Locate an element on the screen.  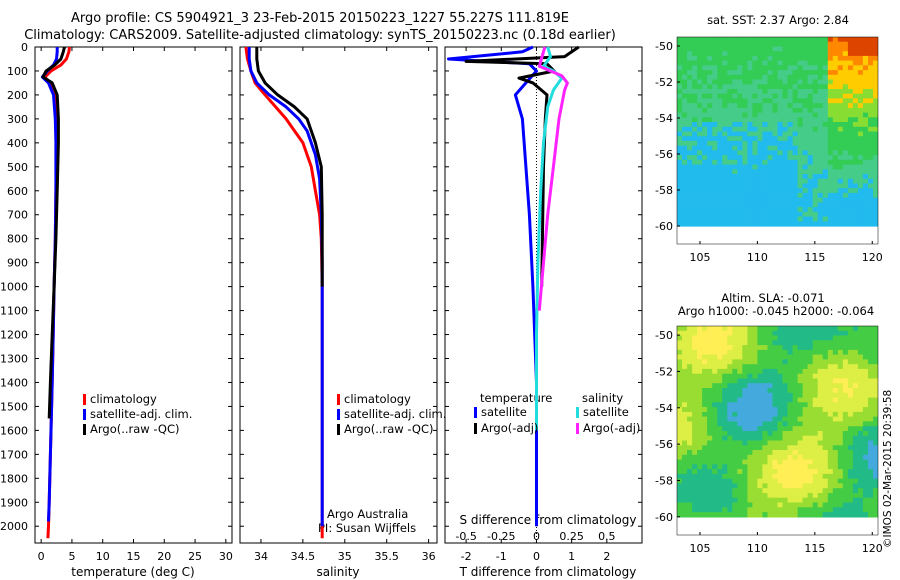
imos-timestamp-stamp: ©IMOS 02-Mar-2015 20:39:58 is located at coordinates (888, 469).